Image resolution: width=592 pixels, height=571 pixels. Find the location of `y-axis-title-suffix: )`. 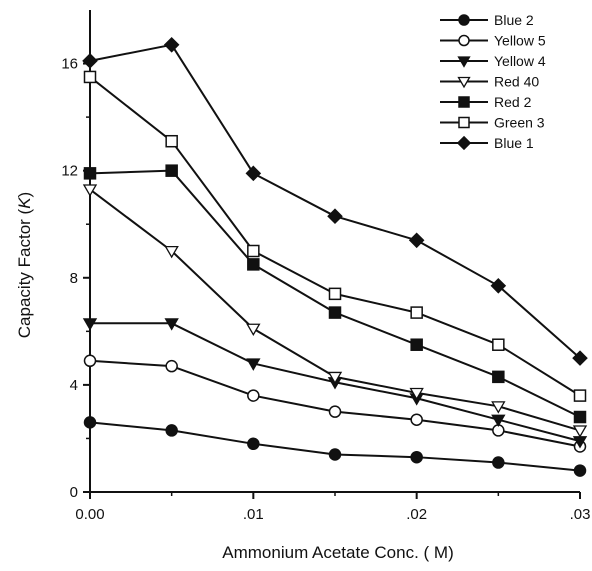

y-axis-title-suffix: ) is located at coordinates (24, 195).